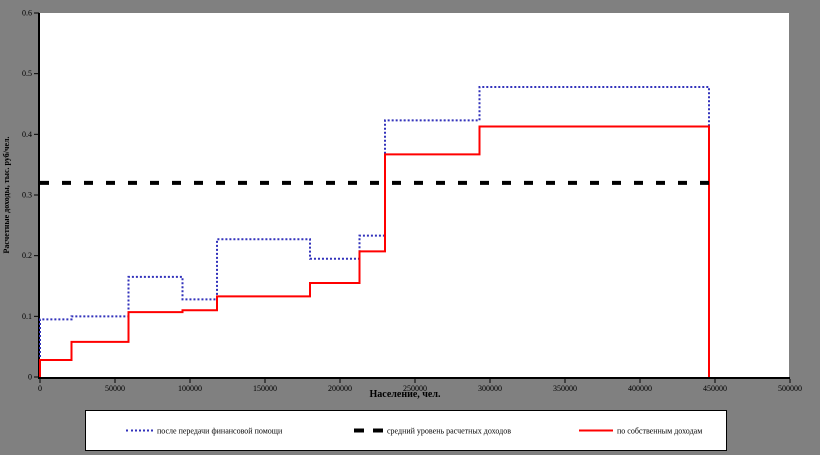 The width and height of the screenshot is (820, 455). What do you see at coordinates (596, 430) in the screenshot?
I see `red-line-swatch-icon` at bounding box center [596, 430].